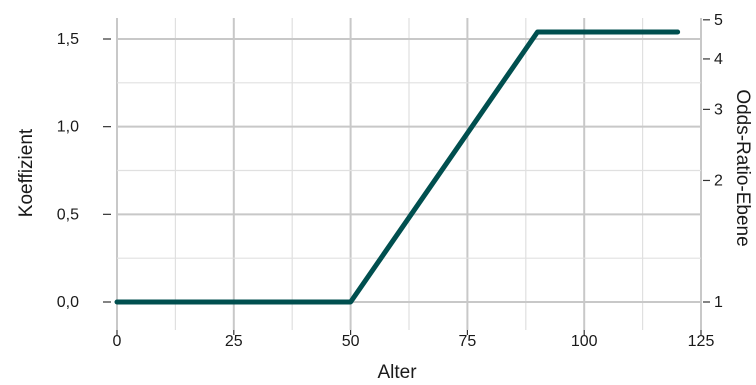  Describe the element at coordinates (68, 214) in the screenshot. I see `y-tick-label: 0,5` at that location.